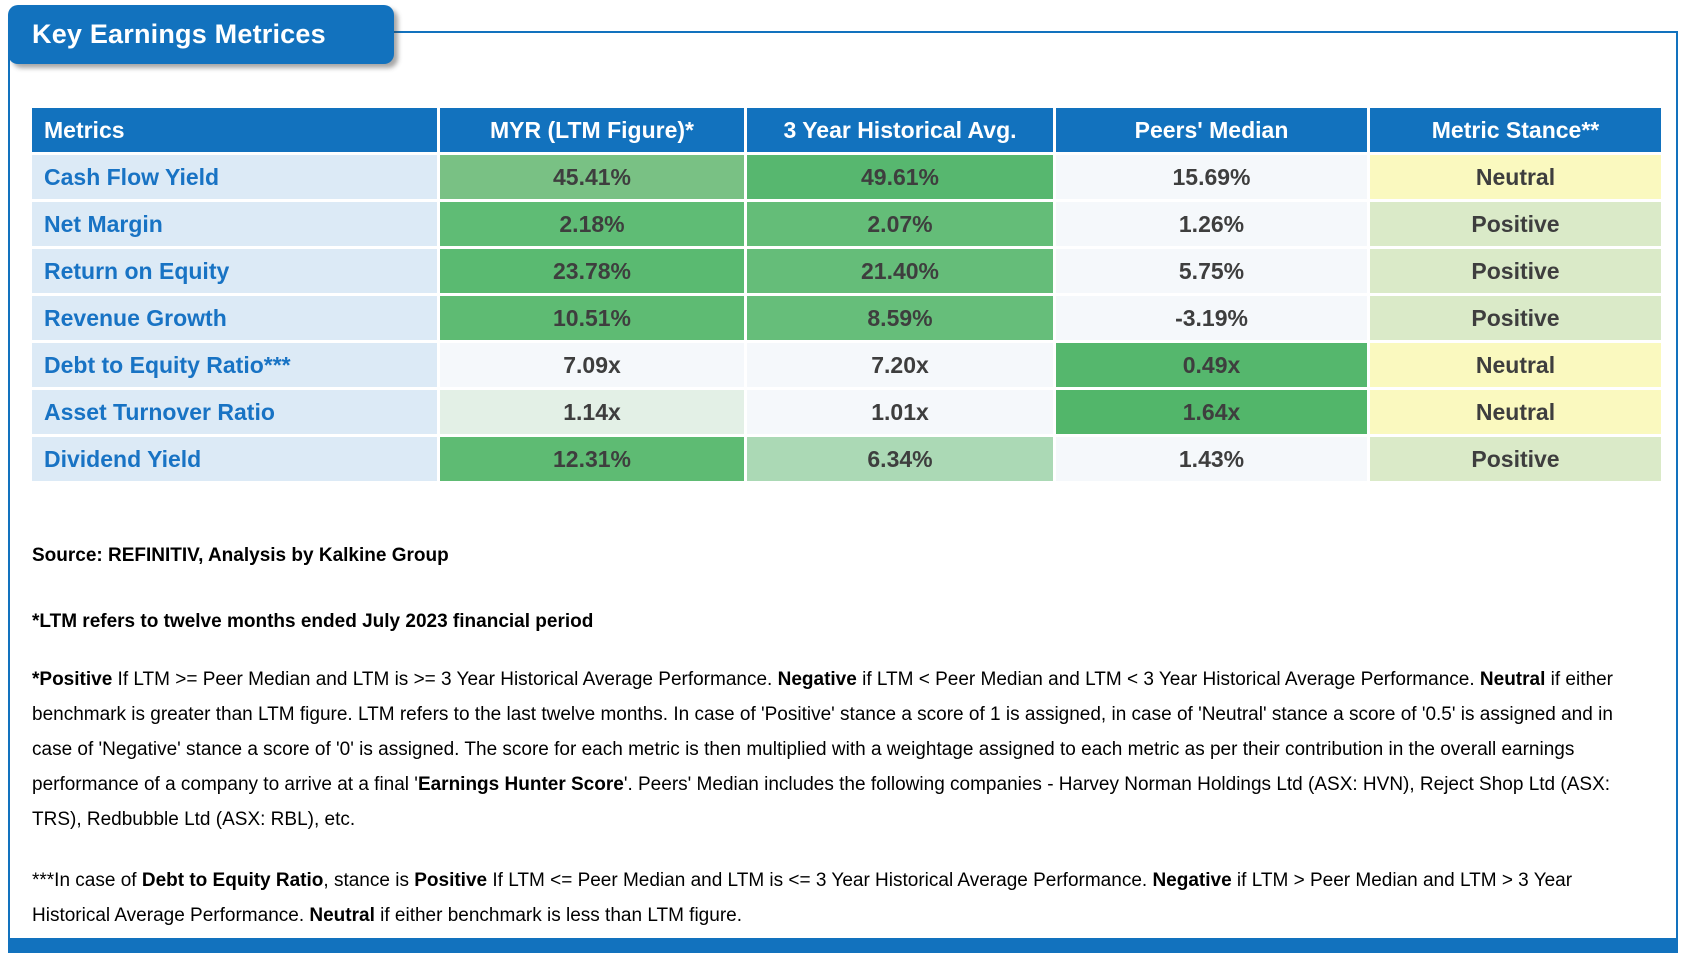 This screenshot has width=1685, height=963. What do you see at coordinates (900, 318) in the screenshot?
I see `hist-value: 8.59%` at bounding box center [900, 318].